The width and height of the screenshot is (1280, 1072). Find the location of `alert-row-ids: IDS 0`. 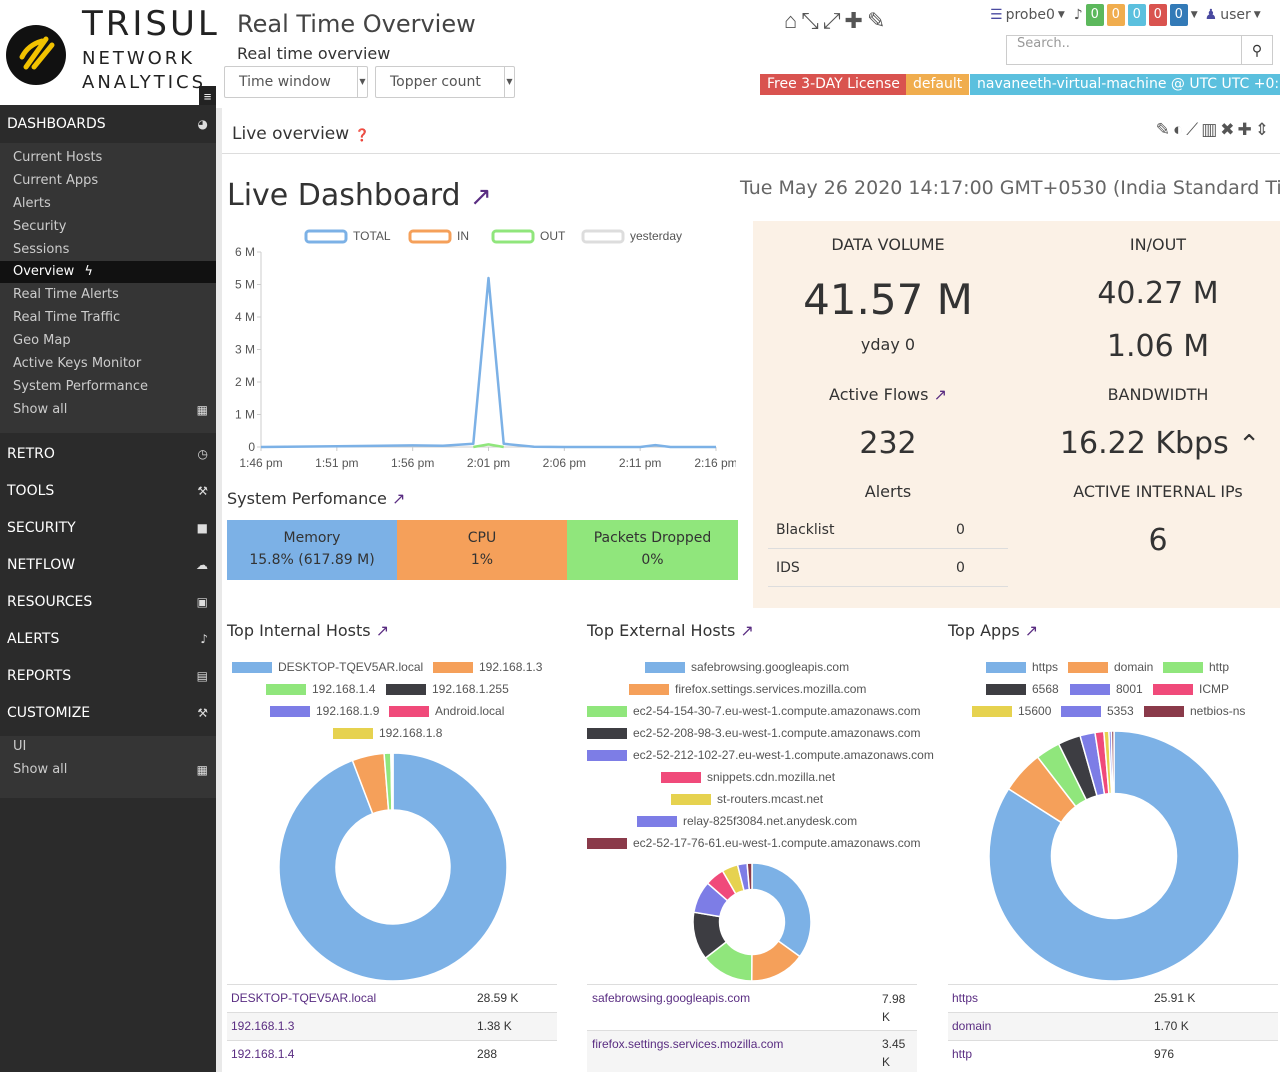

alert-row-ids: IDS 0 is located at coordinates (888, 568).